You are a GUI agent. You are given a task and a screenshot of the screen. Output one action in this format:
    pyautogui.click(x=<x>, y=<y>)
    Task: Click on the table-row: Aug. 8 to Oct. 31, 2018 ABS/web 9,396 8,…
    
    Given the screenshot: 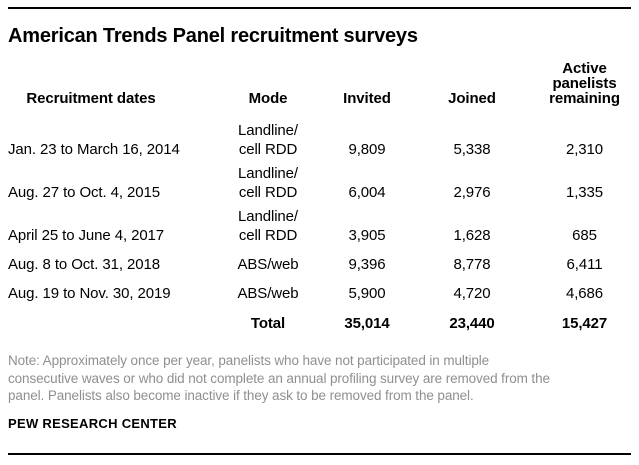 What is the action you would take?
    pyautogui.click(x=319, y=262)
    